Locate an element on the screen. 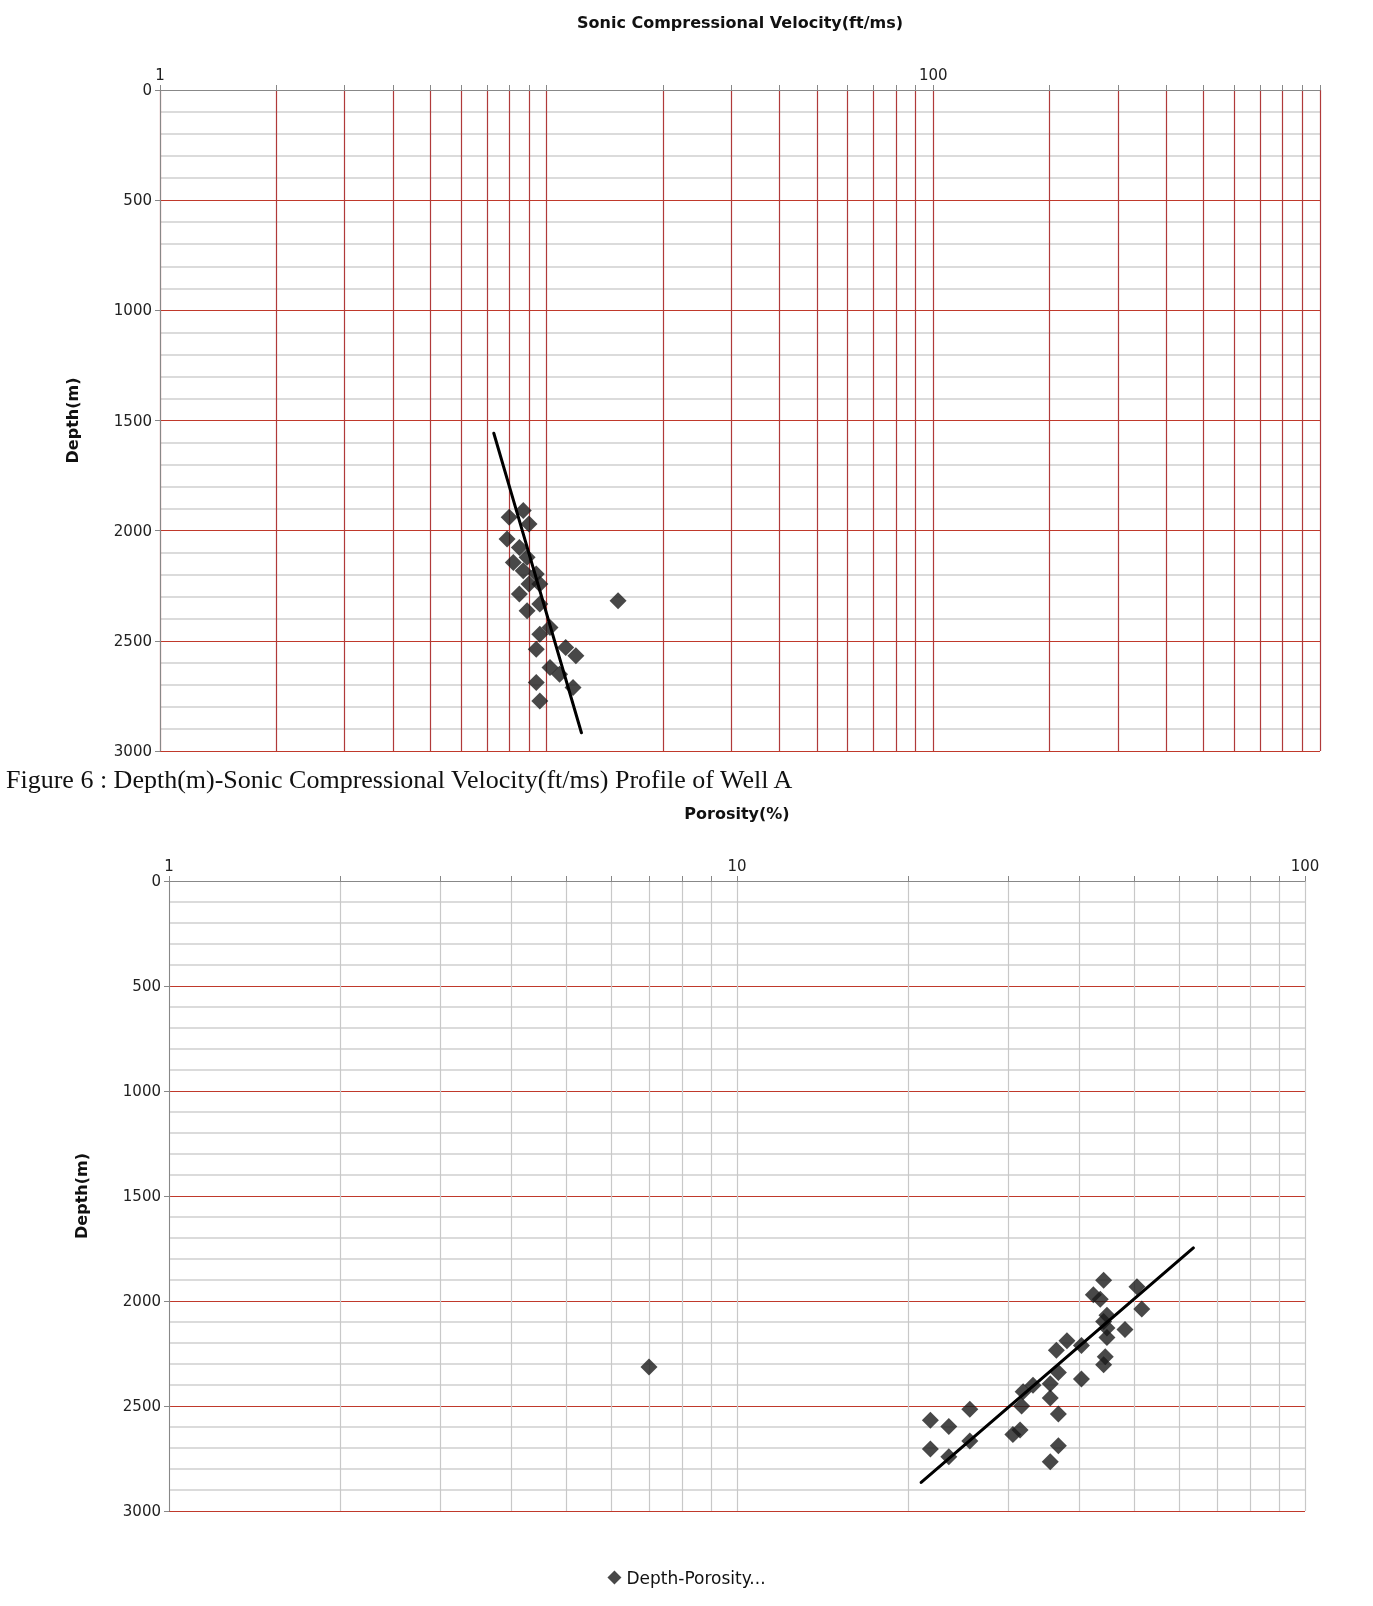  caption: Figure 6 : Depth(m)-Sonic Compressional Velocity(ft/ms) Profile of Well A is located at coordinates (399, 779).